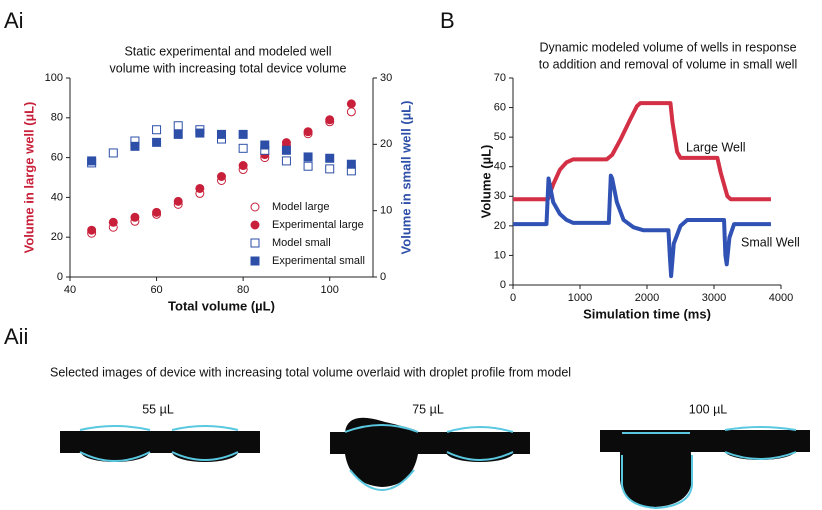 This screenshot has width=822, height=510. What do you see at coordinates (330, 290) in the screenshot?
I see `x-tick-label: 100` at bounding box center [330, 290].